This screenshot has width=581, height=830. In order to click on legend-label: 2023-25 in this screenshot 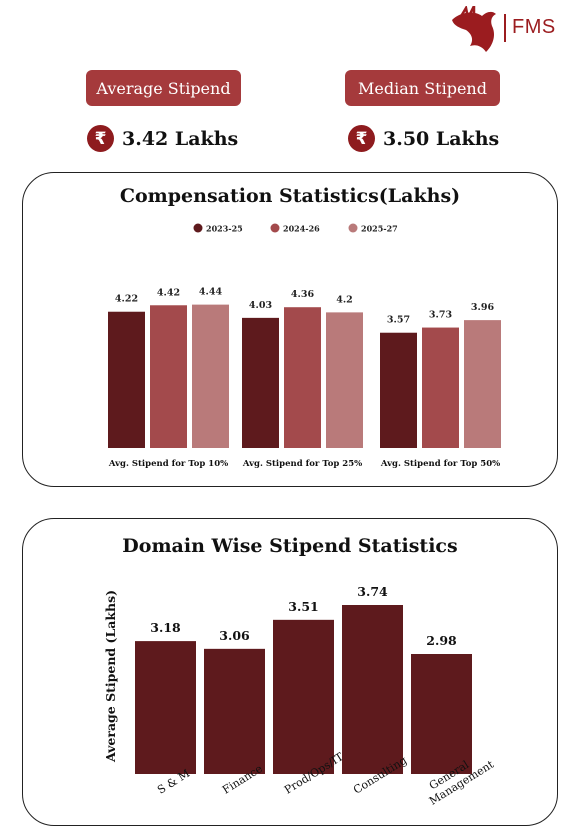, I will do `click(224, 229)`.